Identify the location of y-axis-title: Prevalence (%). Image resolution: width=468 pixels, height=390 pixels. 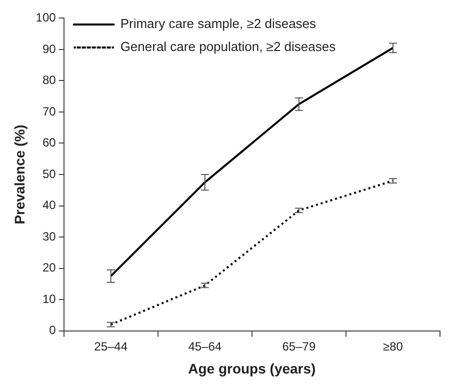
(19, 174).